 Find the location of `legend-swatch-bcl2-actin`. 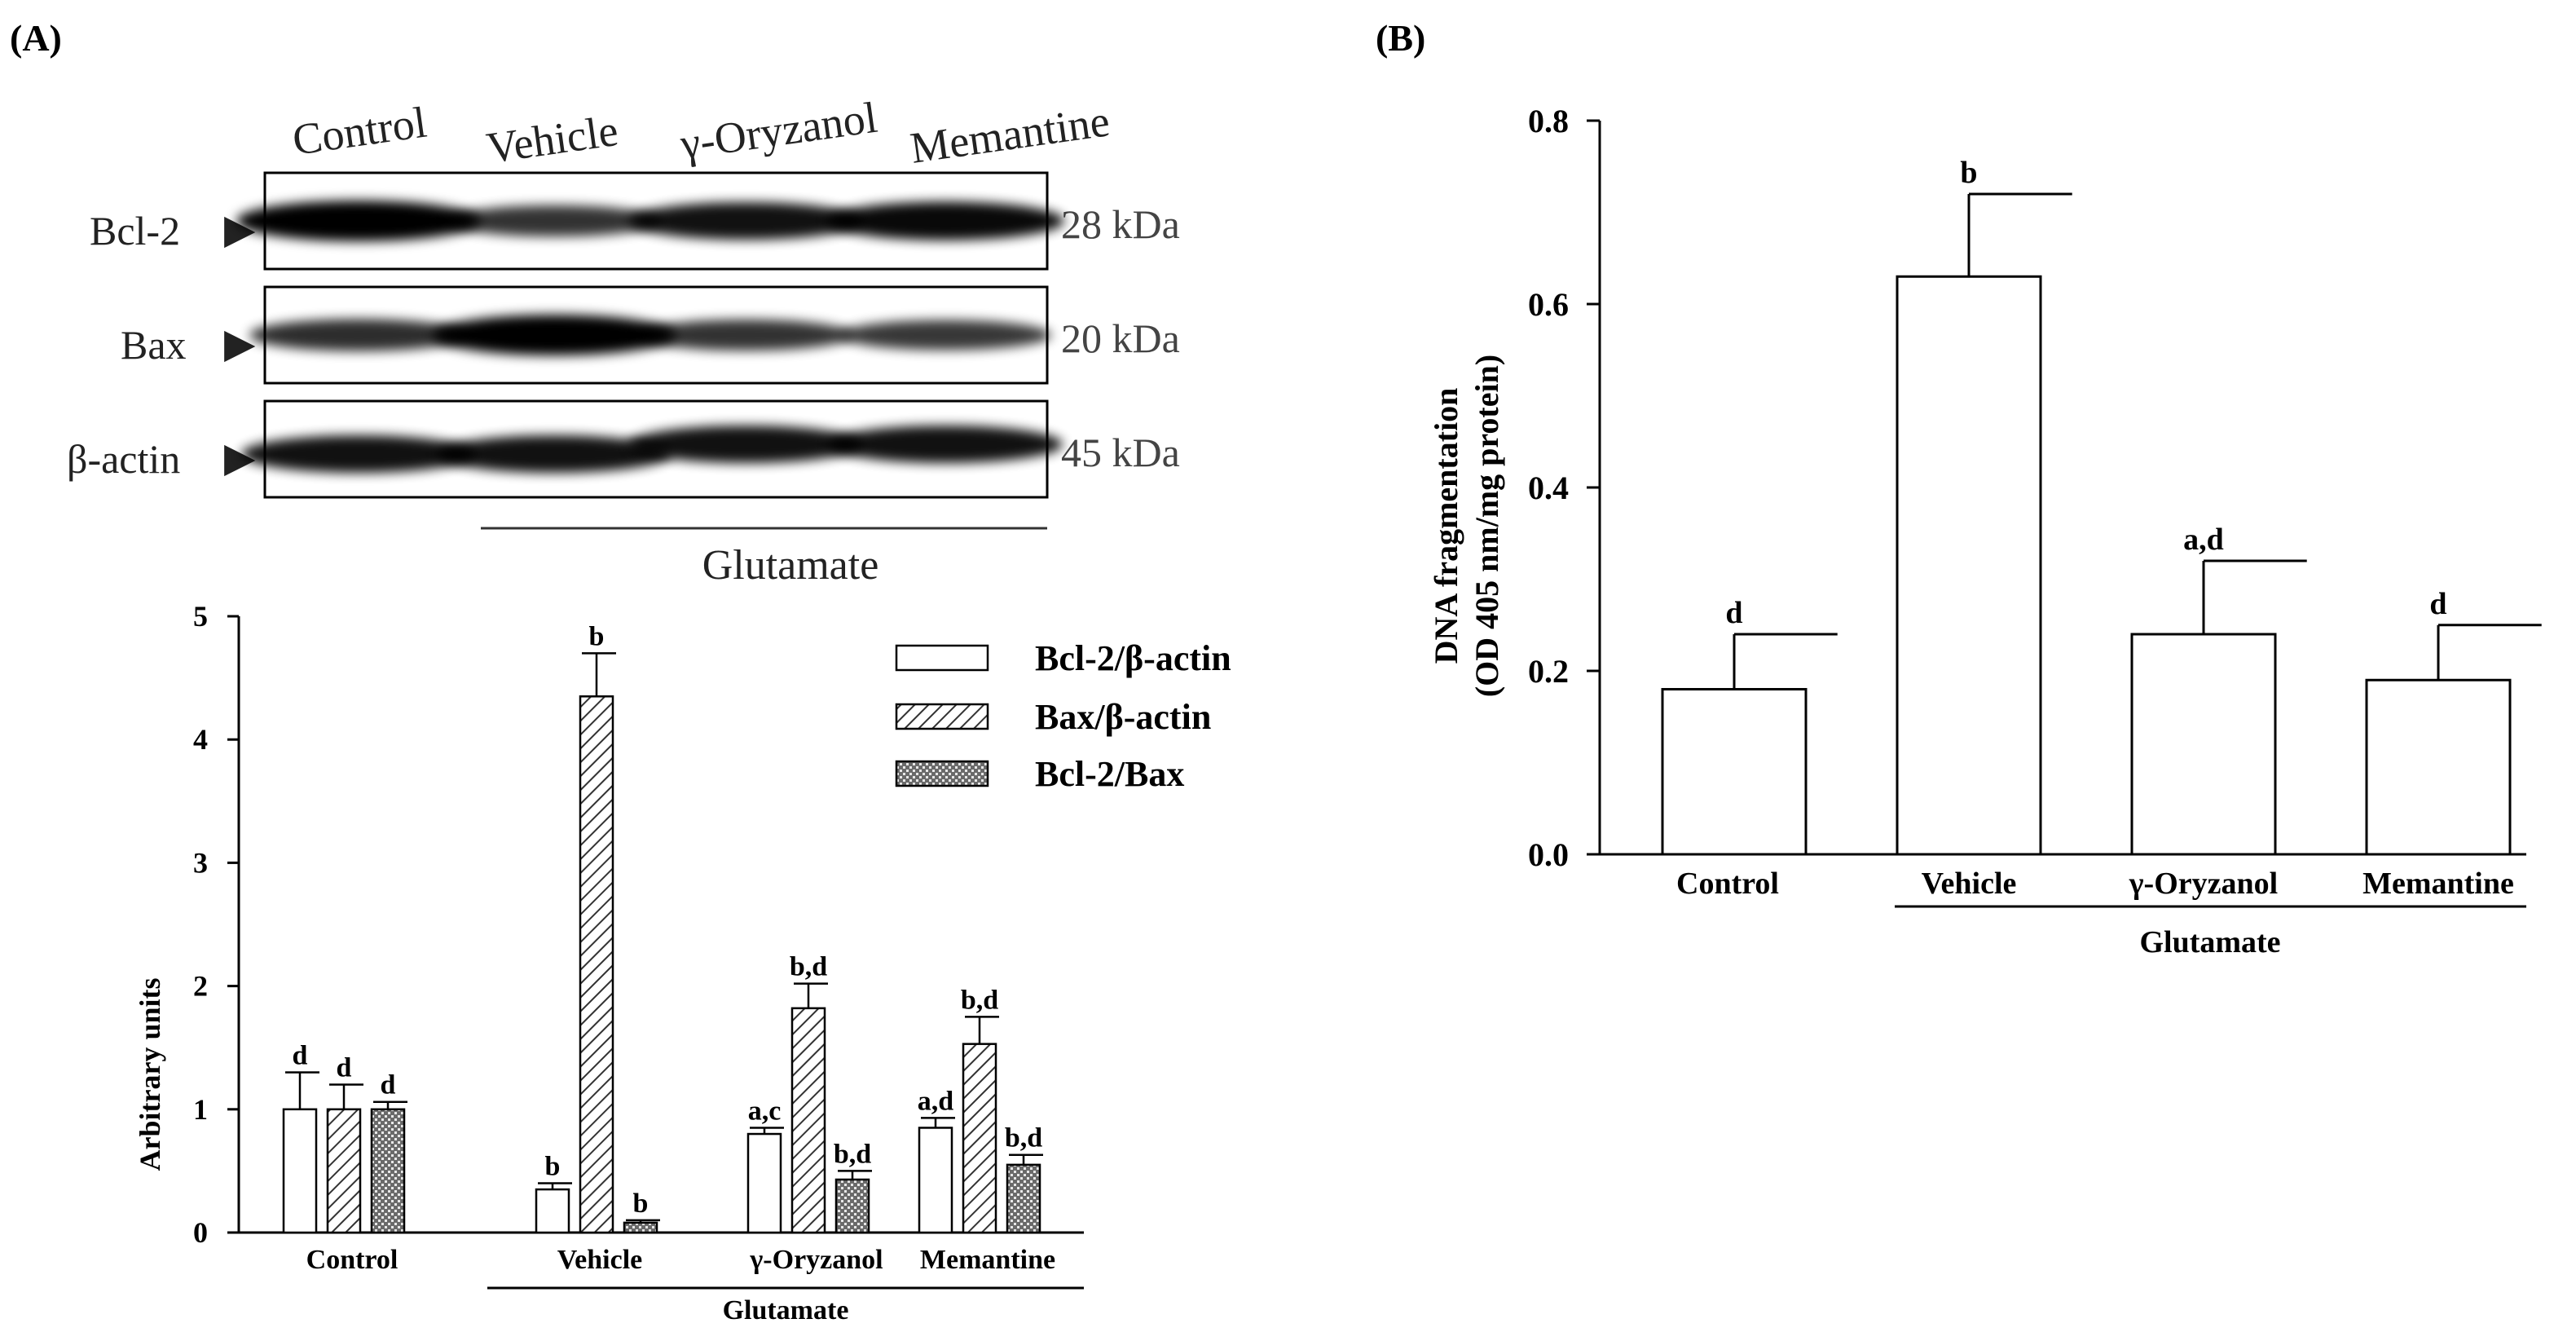

legend-swatch-bcl2-actin is located at coordinates (942, 658).